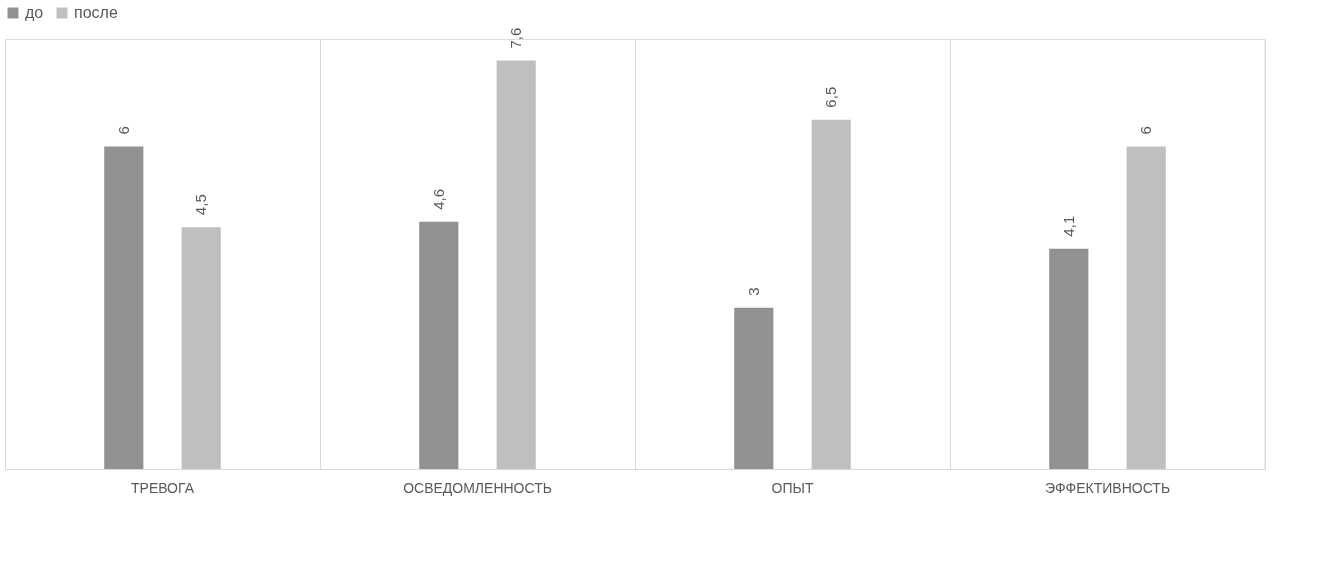 Image resolution: width=1317 pixels, height=578 pixels. What do you see at coordinates (1068, 226) in the screenshot?
I see `data-label: 4,1` at bounding box center [1068, 226].